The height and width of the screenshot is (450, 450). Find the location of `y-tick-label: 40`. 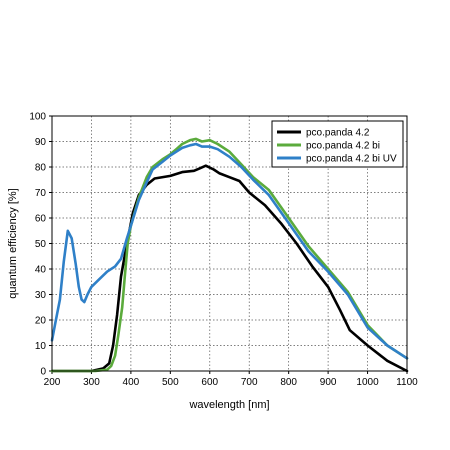

y-tick-label: 40 is located at coordinates (41, 270).